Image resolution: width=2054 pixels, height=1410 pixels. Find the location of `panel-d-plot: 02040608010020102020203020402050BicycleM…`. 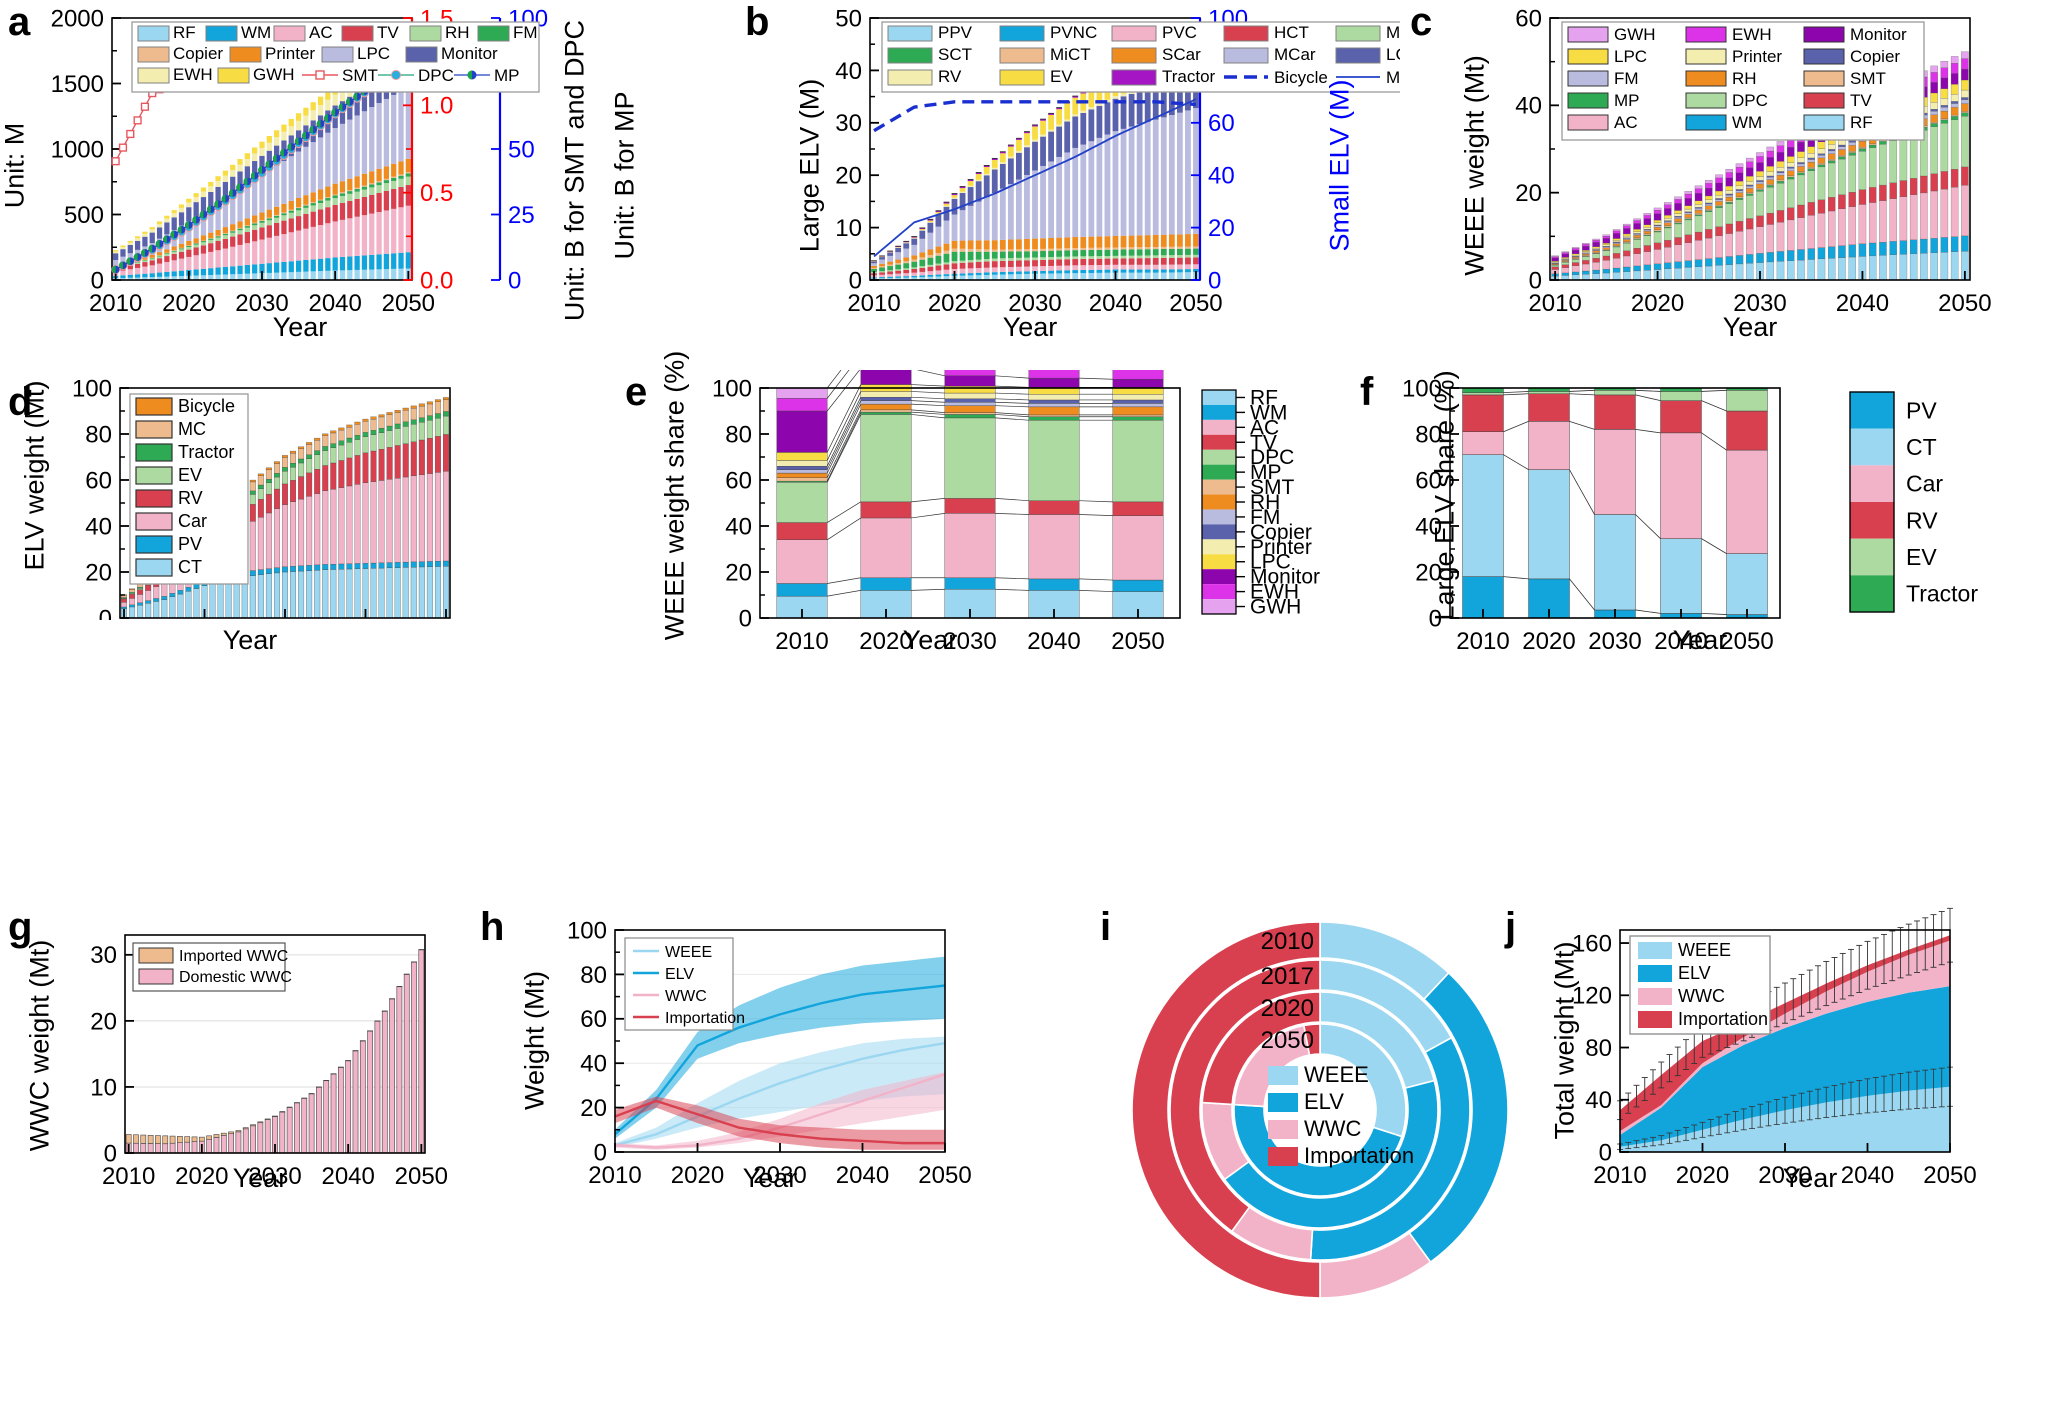

panel-d-plot: 02040608010020102020203020402050BicycleM… is located at coordinates (261, 497).